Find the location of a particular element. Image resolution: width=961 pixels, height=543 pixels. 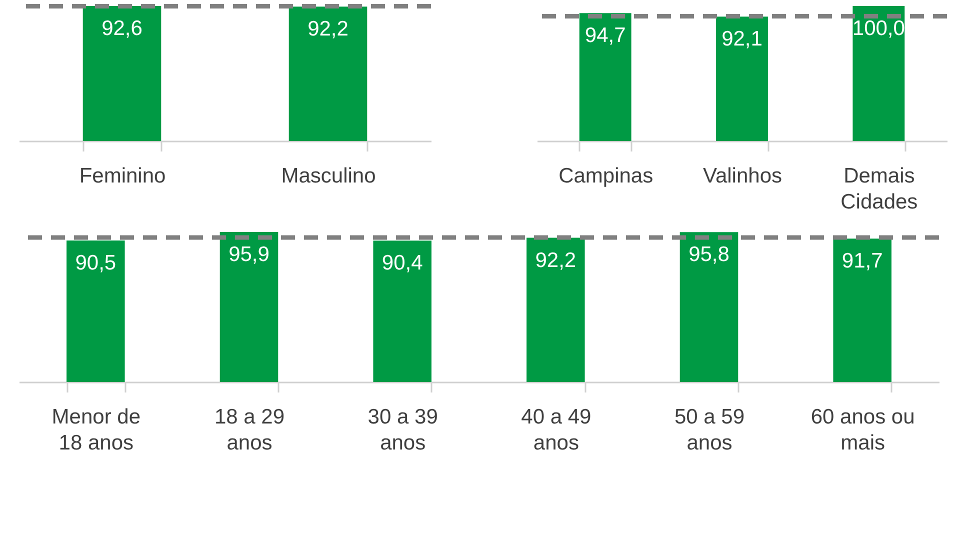

data-label: 100,0 is located at coordinates (878, 28).